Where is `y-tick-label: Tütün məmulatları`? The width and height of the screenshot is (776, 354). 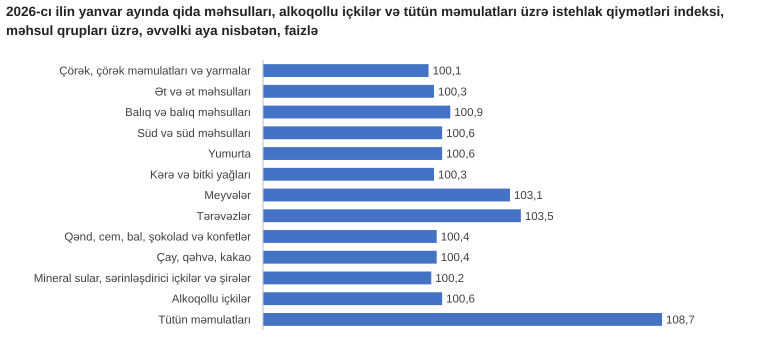 y-tick-label: Tütün məmulatları is located at coordinates (204, 320).